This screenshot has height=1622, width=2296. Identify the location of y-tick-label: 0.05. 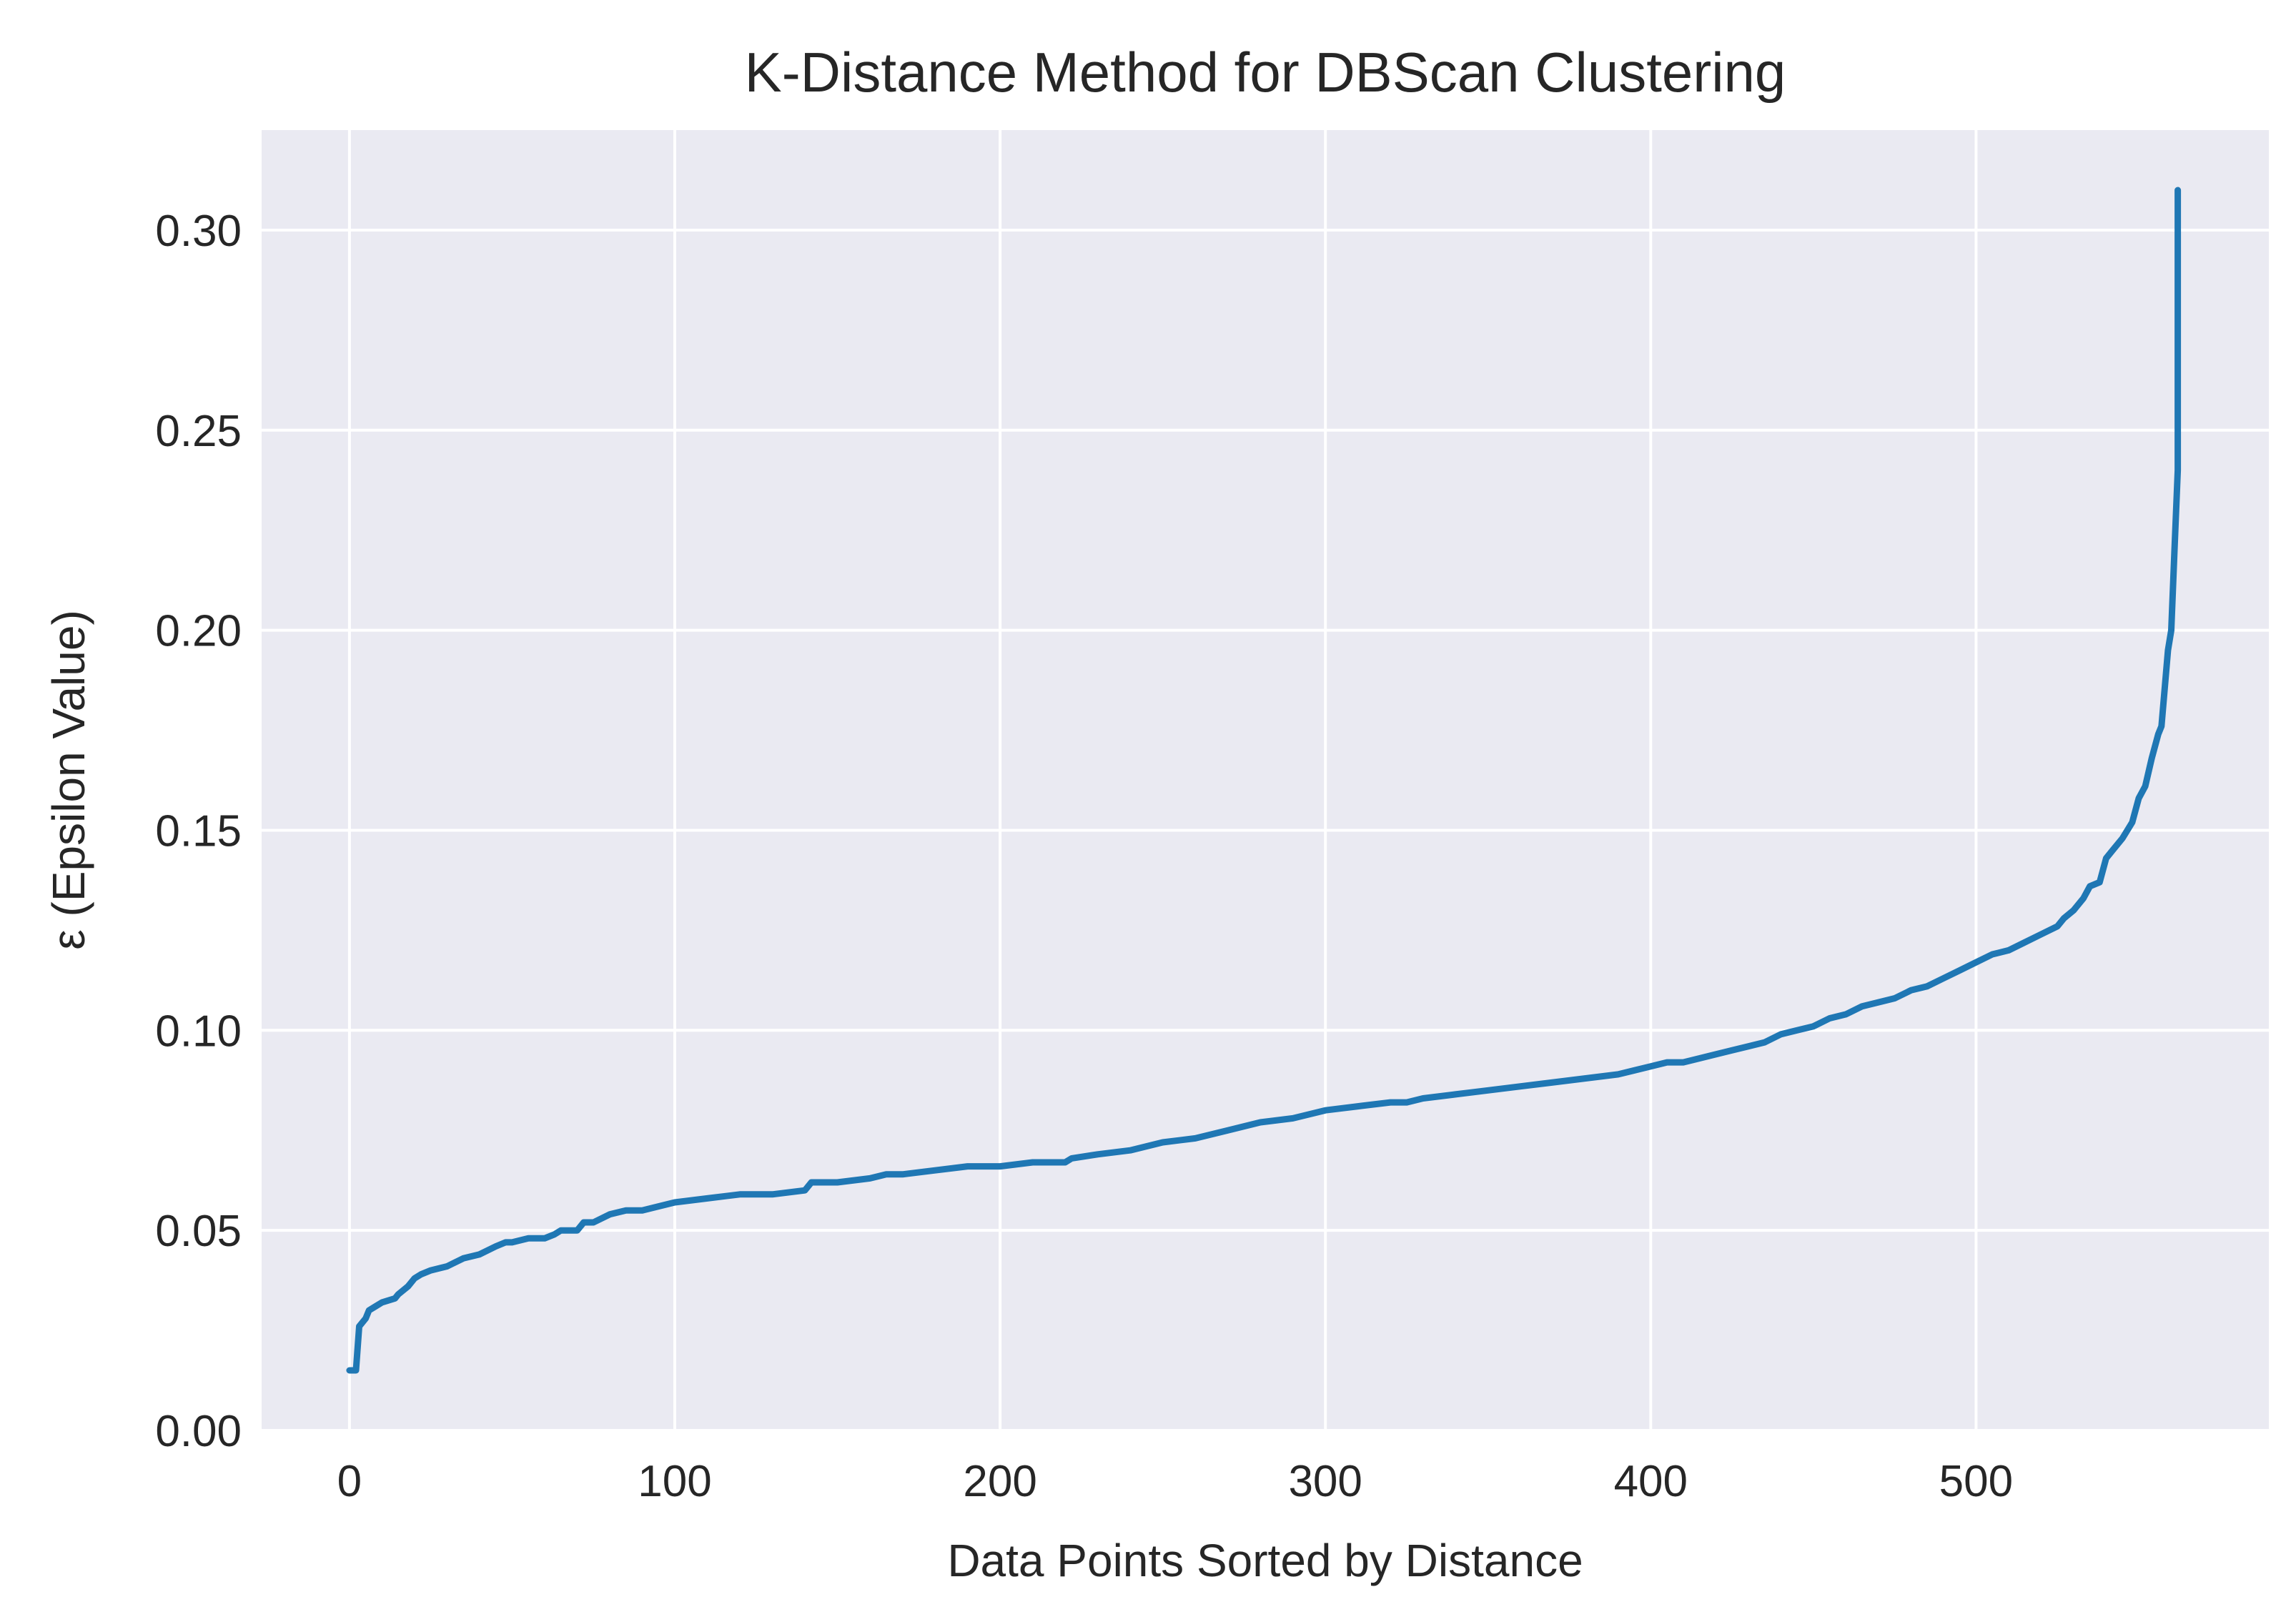
(198, 1231).